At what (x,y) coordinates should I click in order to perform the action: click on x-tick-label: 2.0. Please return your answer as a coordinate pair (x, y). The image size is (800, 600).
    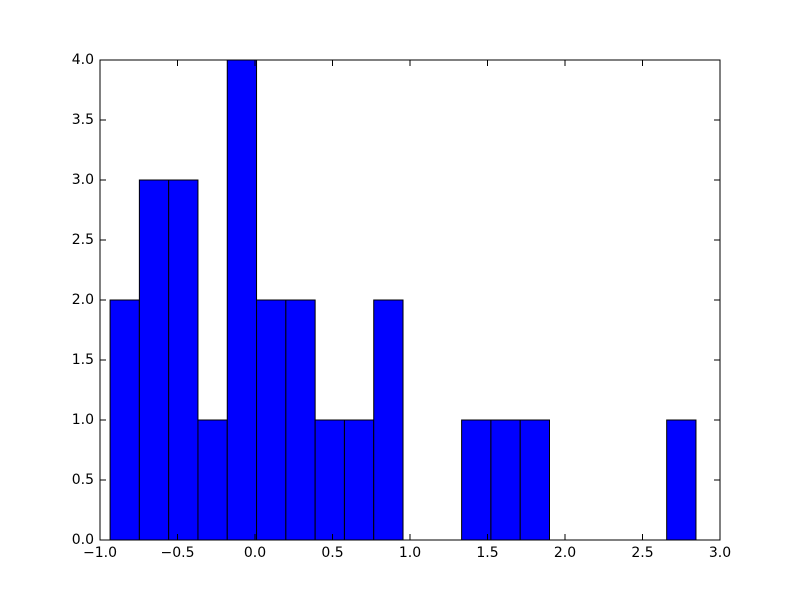
    Looking at the image, I should click on (565, 553).